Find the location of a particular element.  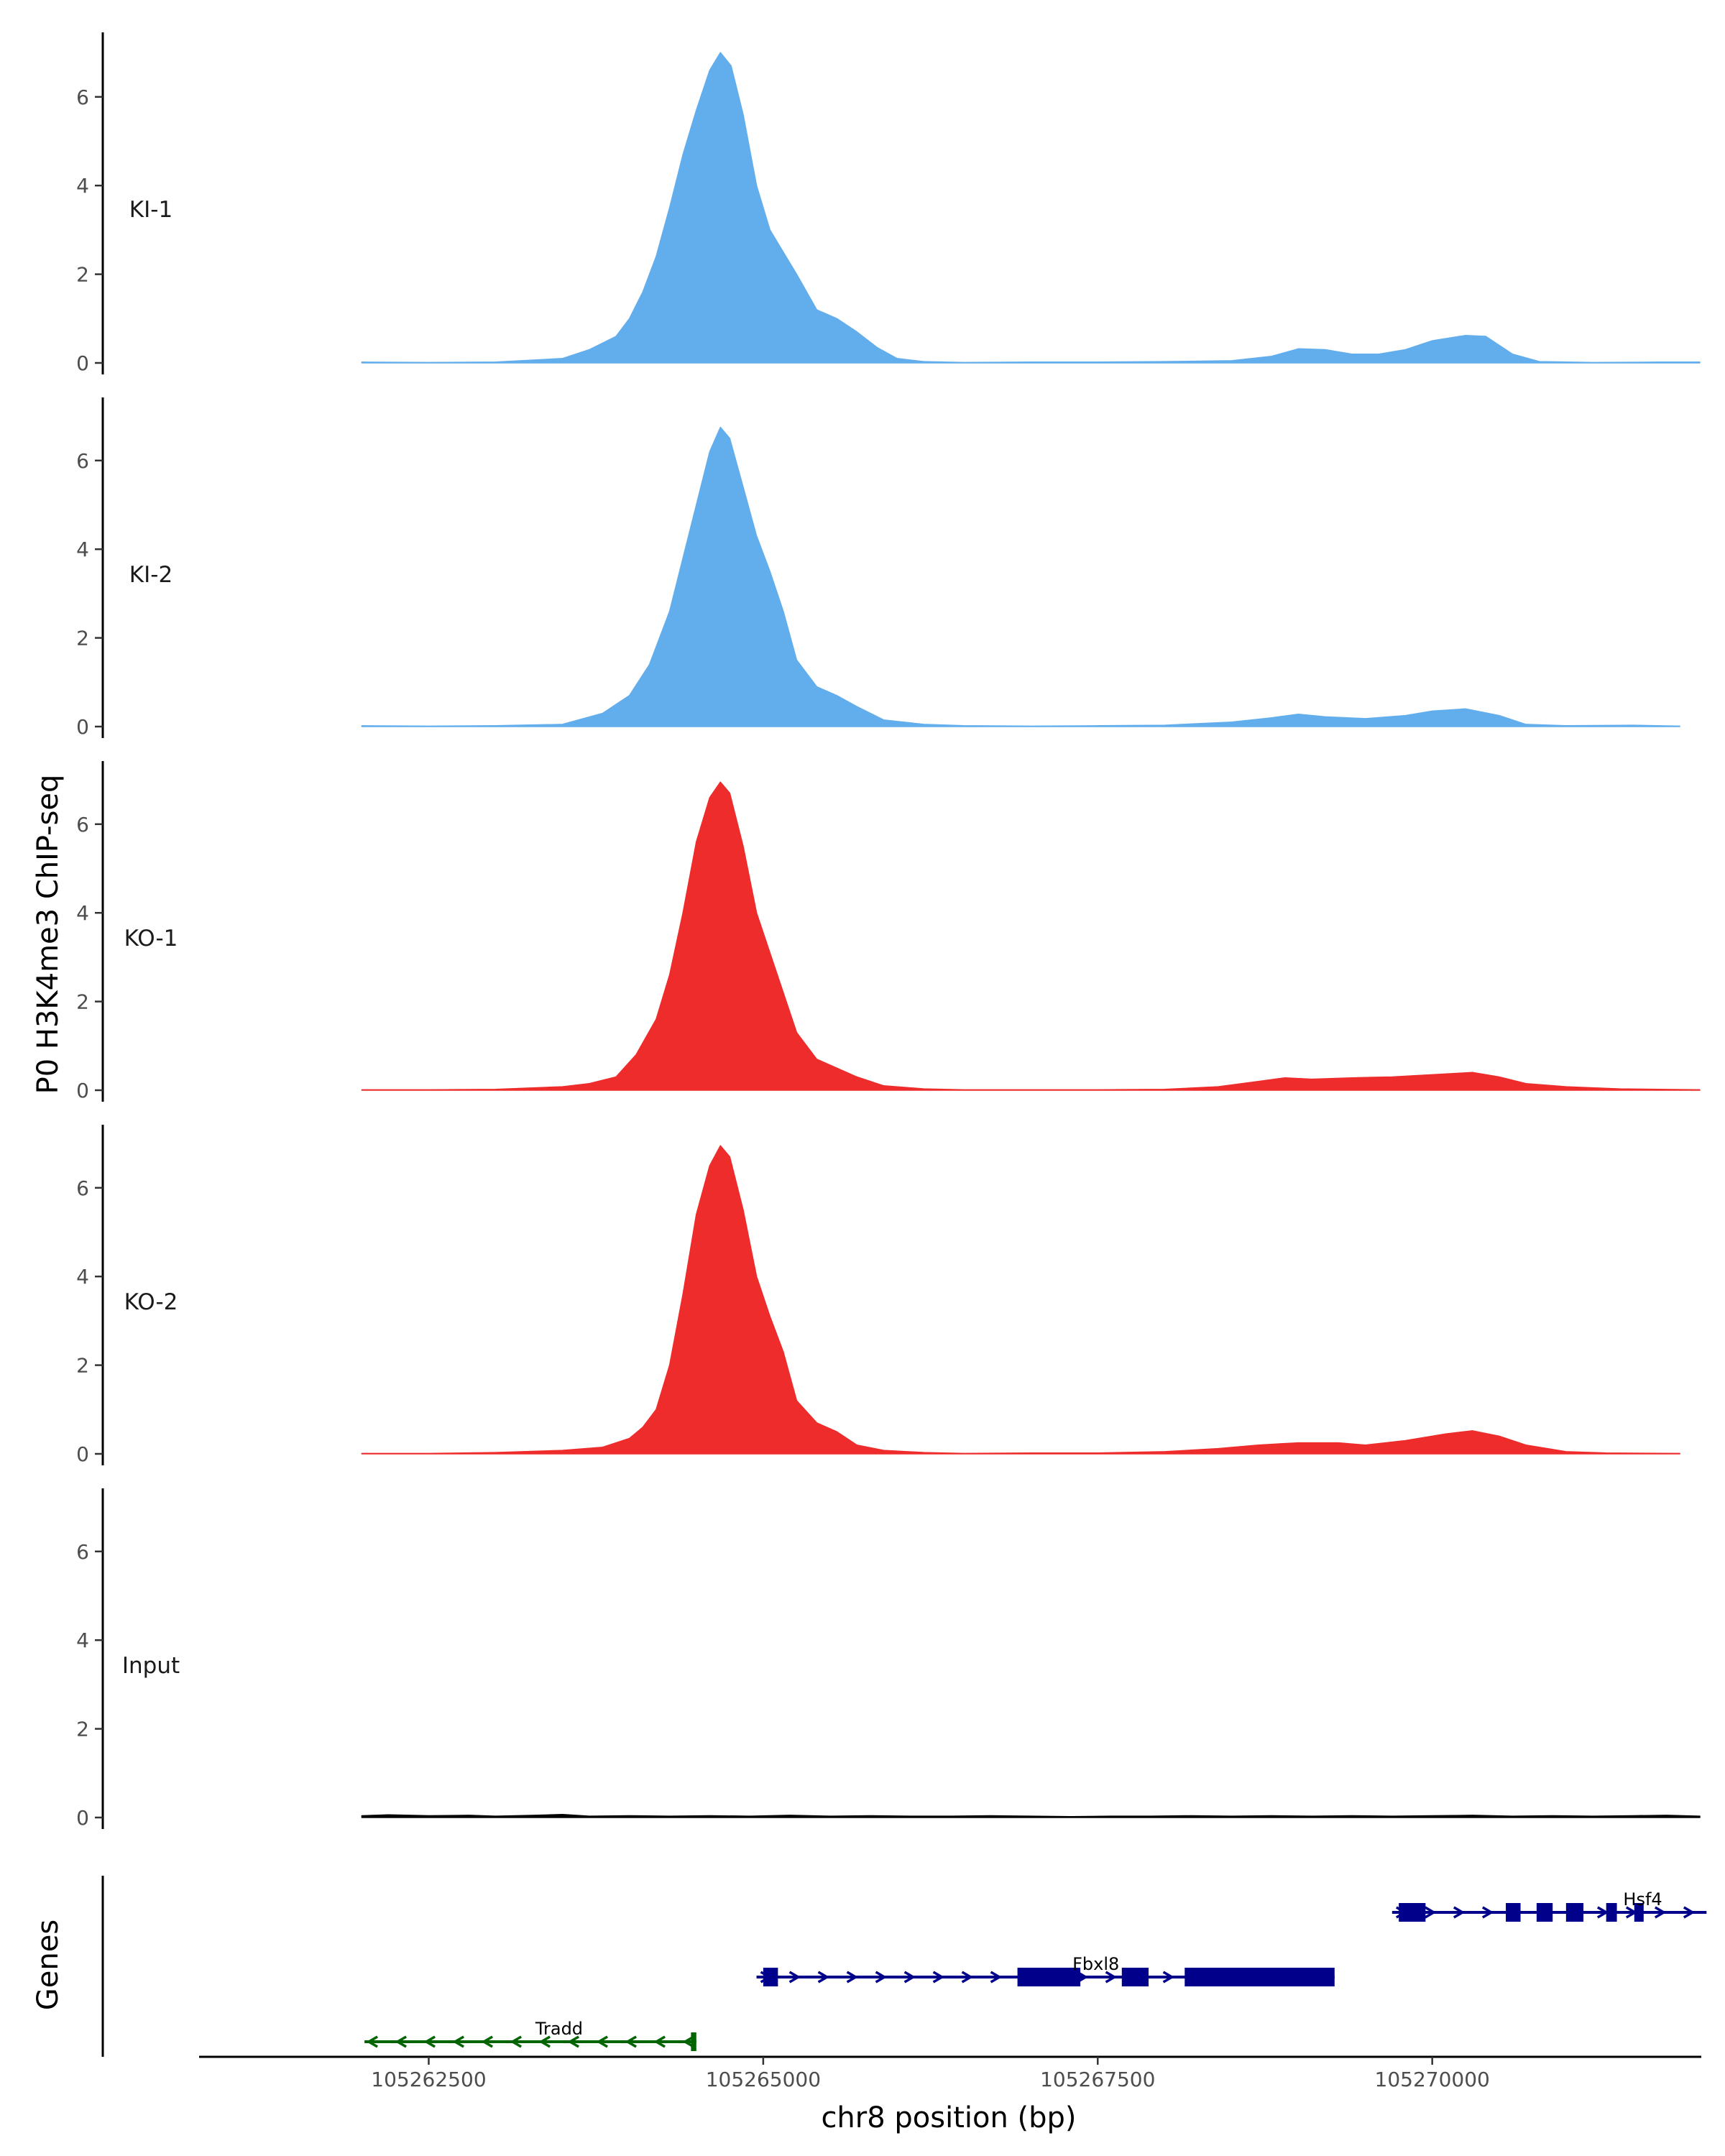

track-label: KO-2 is located at coordinates (151, 1302).